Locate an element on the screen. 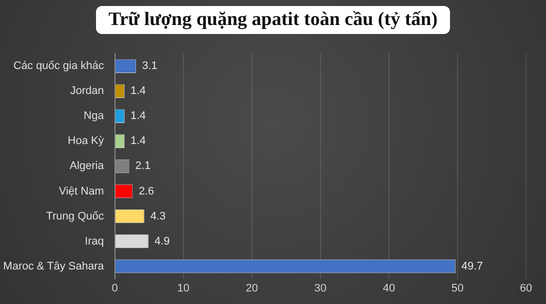 Image resolution: width=546 pixels, height=304 pixels. data-label: 2.1 is located at coordinates (143, 166).